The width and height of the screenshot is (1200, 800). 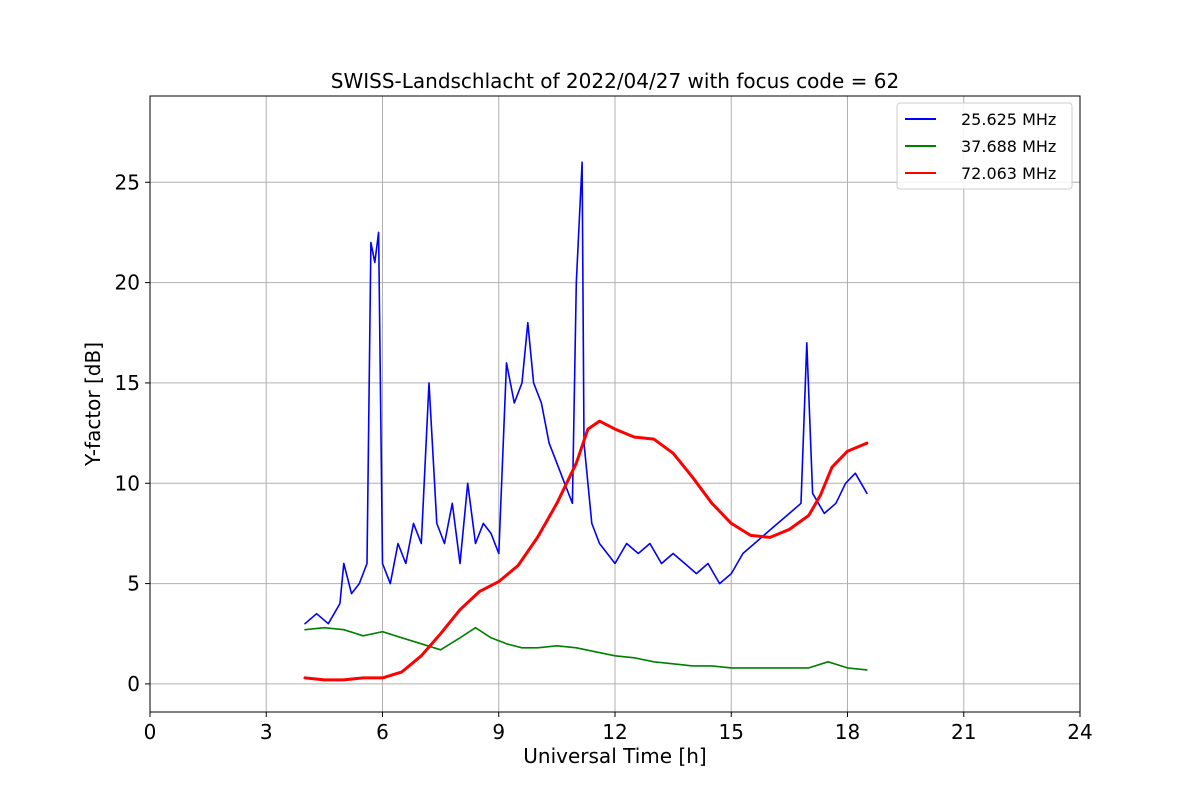 What do you see at coordinates (382, 732) in the screenshot?
I see `x-tick-label: 6` at bounding box center [382, 732].